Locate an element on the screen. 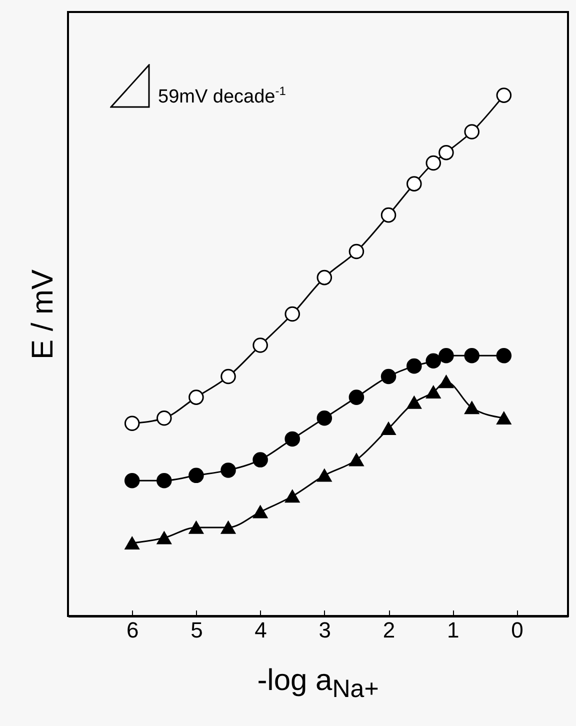 The width and height of the screenshot is (576, 726). x-tick-label: 1 is located at coordinates (453, 630).